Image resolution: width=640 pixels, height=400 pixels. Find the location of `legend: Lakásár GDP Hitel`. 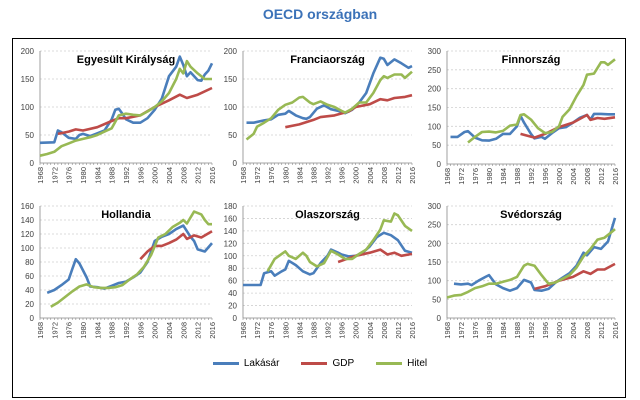

legend: Lakásár GDP Hitel is located at coordinates (320, 363).